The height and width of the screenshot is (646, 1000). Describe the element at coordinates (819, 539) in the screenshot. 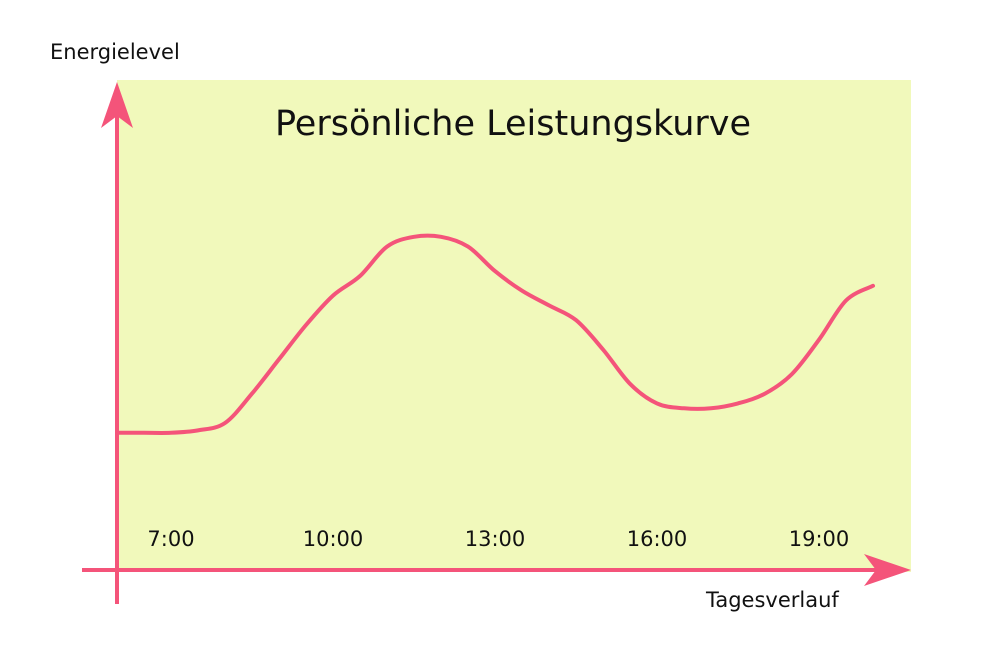

I see `x-tick-label: 19:00` at that location.